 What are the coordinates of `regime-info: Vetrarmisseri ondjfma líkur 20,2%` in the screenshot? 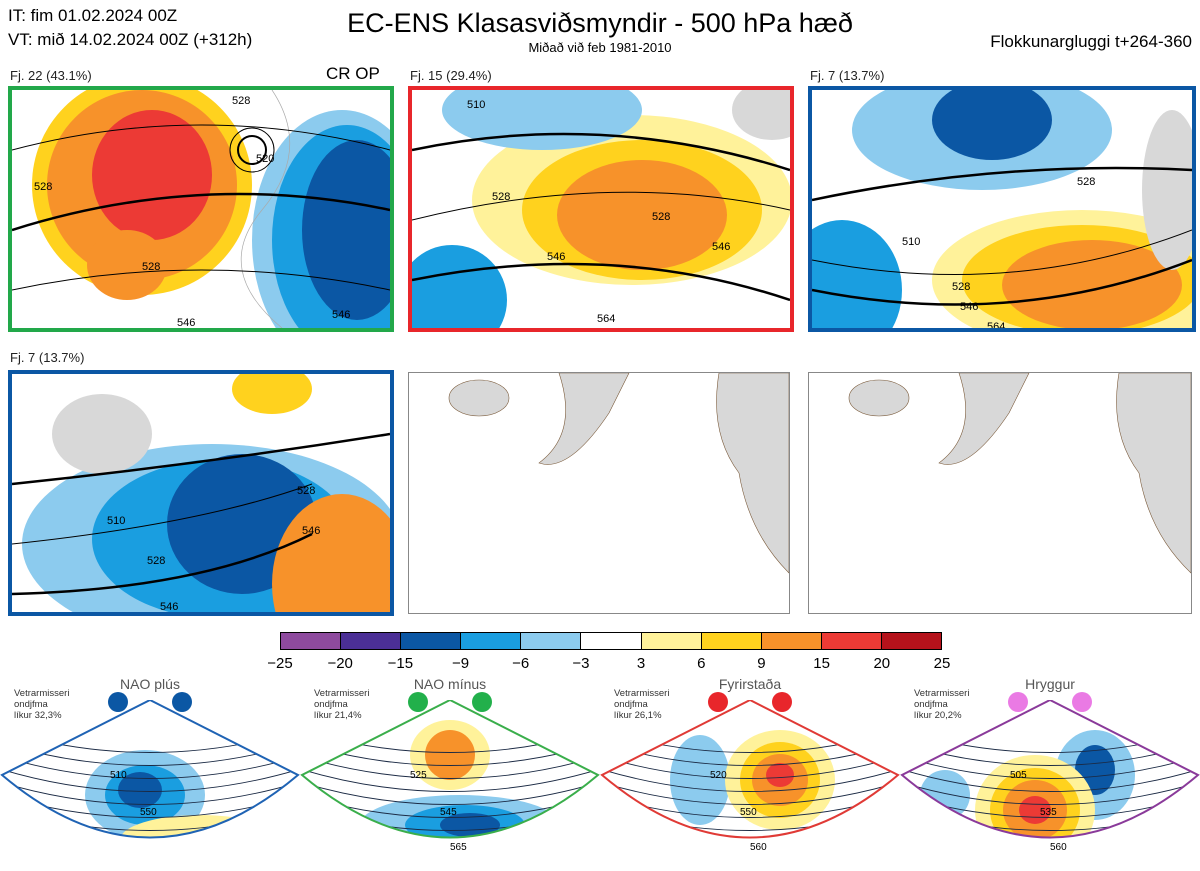 It's located at (941, 704).